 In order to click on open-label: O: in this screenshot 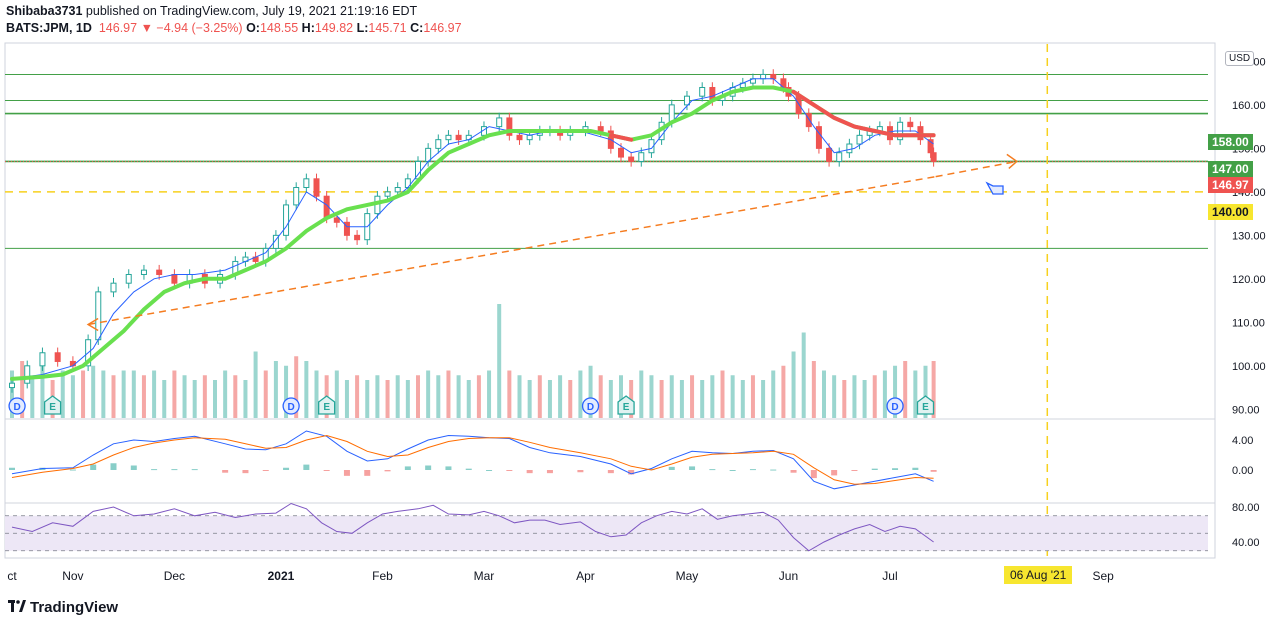, I will do `click(253, 28)`.